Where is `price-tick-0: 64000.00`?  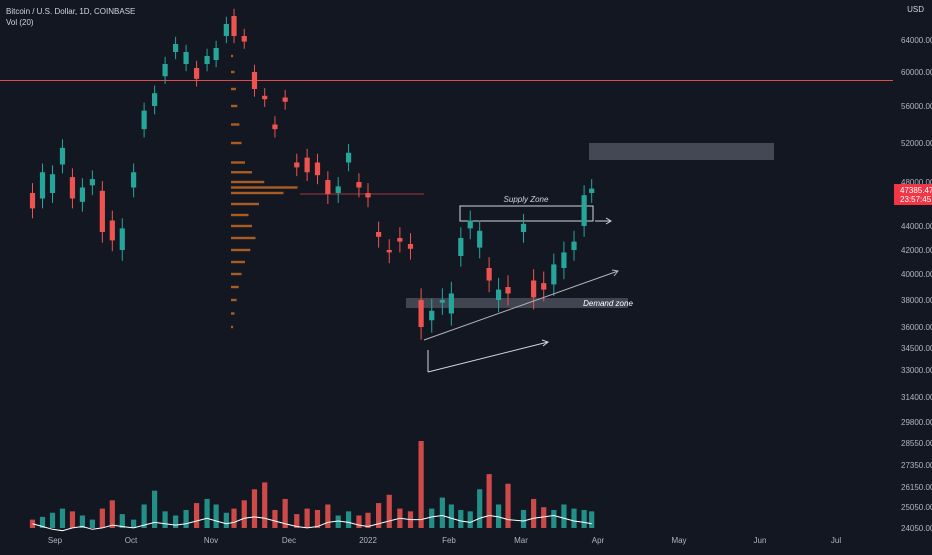 price-tick-0: 64000.00 is located at coordinates (916, 40).